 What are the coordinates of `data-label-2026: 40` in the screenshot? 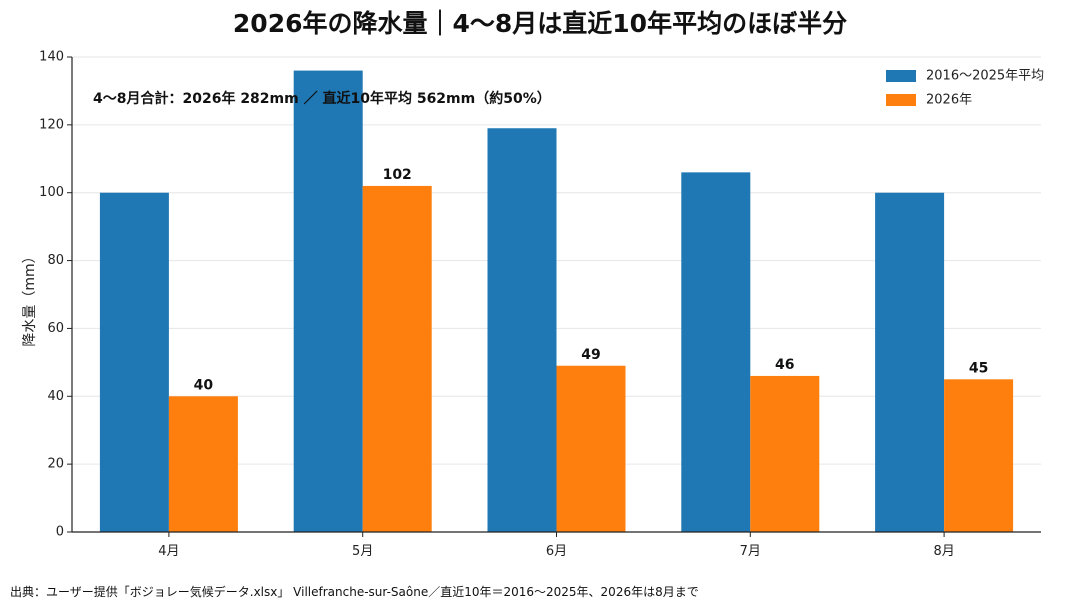 It's located at (204, 385).